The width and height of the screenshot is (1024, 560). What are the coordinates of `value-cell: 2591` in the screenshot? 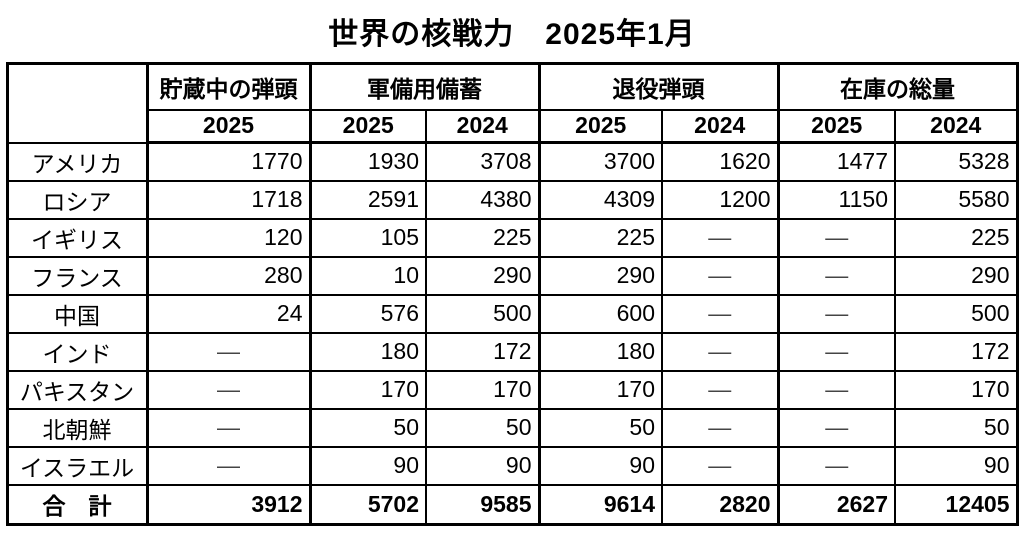 It's located at (367, 199).